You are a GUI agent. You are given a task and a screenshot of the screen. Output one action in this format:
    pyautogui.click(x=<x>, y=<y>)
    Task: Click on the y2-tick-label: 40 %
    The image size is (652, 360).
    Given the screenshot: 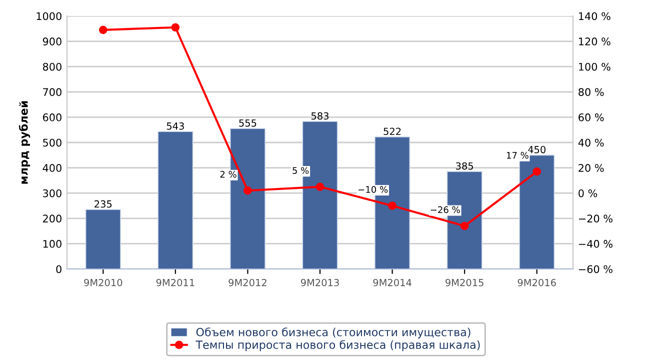 What is the action you would take?
    pyautogui.click(x=591, y=142)
    